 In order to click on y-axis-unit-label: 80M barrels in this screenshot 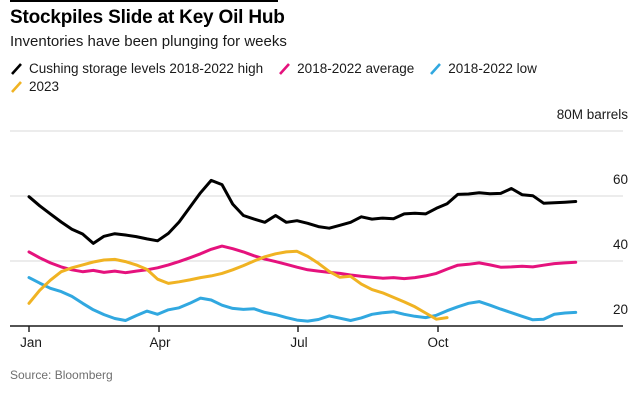, I will do `click(592, 114)`.